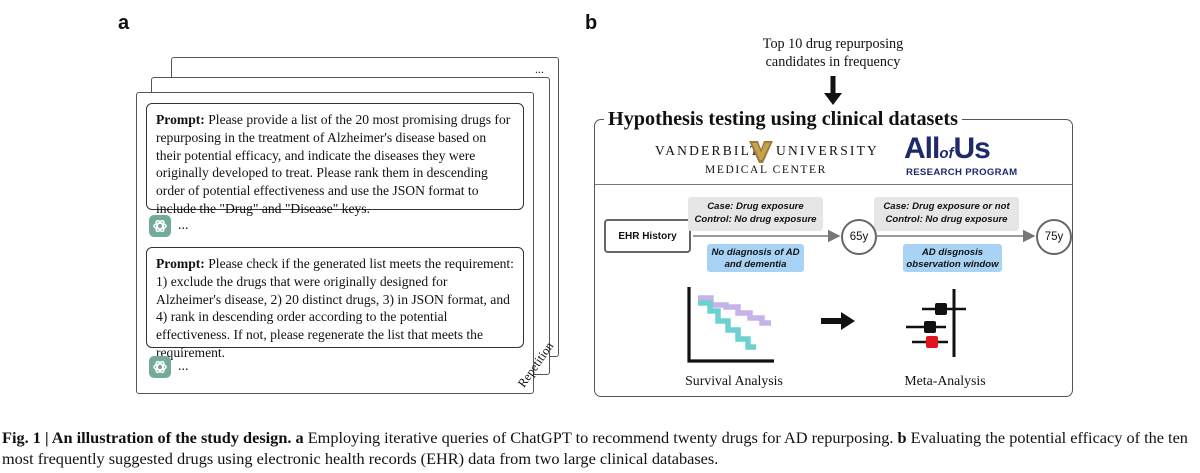  I want to click on prompt-2-label: Prompt:, so click(180, 263).